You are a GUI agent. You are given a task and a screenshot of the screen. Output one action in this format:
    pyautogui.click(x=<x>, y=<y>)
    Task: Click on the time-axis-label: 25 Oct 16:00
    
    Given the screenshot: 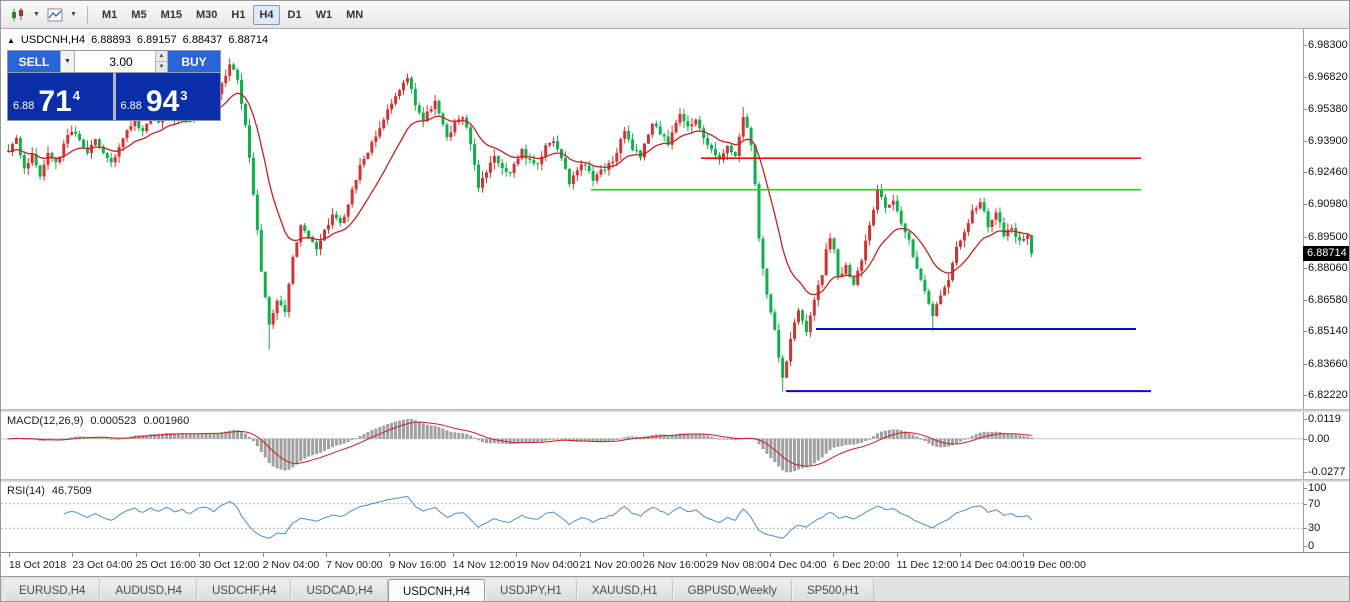 What is the action you would take?
    pyautogui.click(x=165, y=565)
    